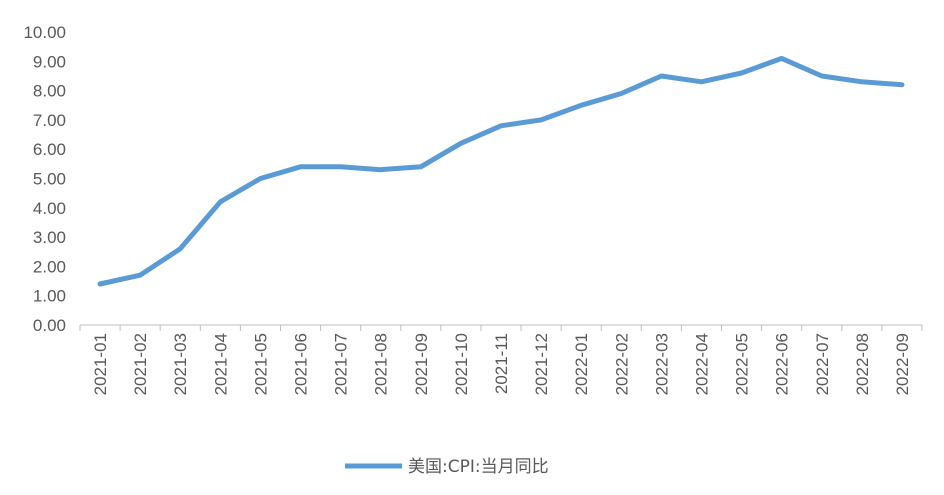 The image size is (944, 495). I want to click on legend-label: 美国:CPI:当月同比, so click(478, 467).